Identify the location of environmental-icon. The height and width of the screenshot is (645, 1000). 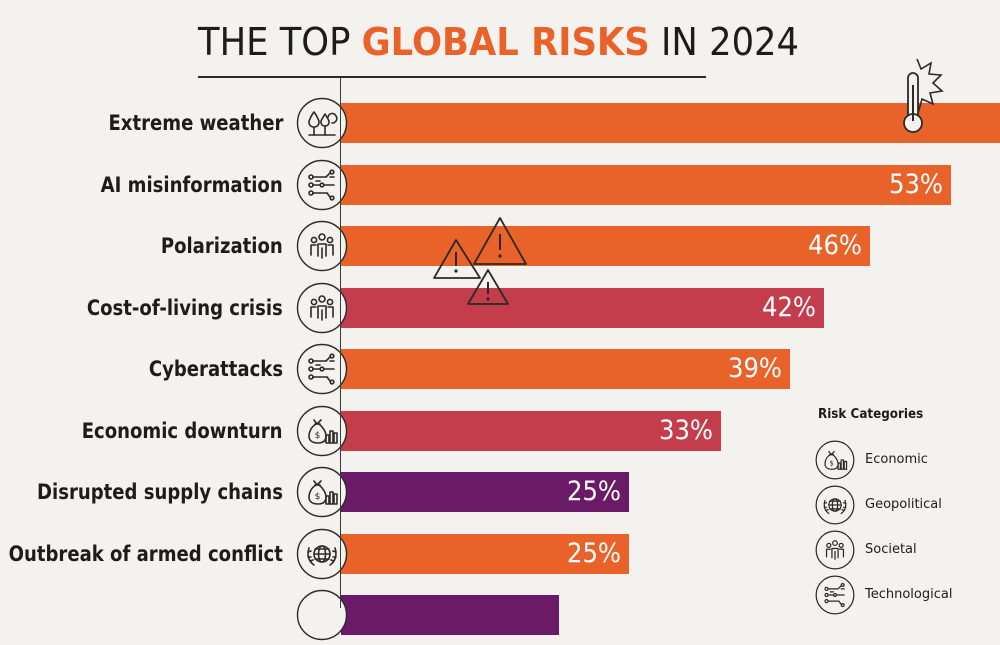
(322, 123).